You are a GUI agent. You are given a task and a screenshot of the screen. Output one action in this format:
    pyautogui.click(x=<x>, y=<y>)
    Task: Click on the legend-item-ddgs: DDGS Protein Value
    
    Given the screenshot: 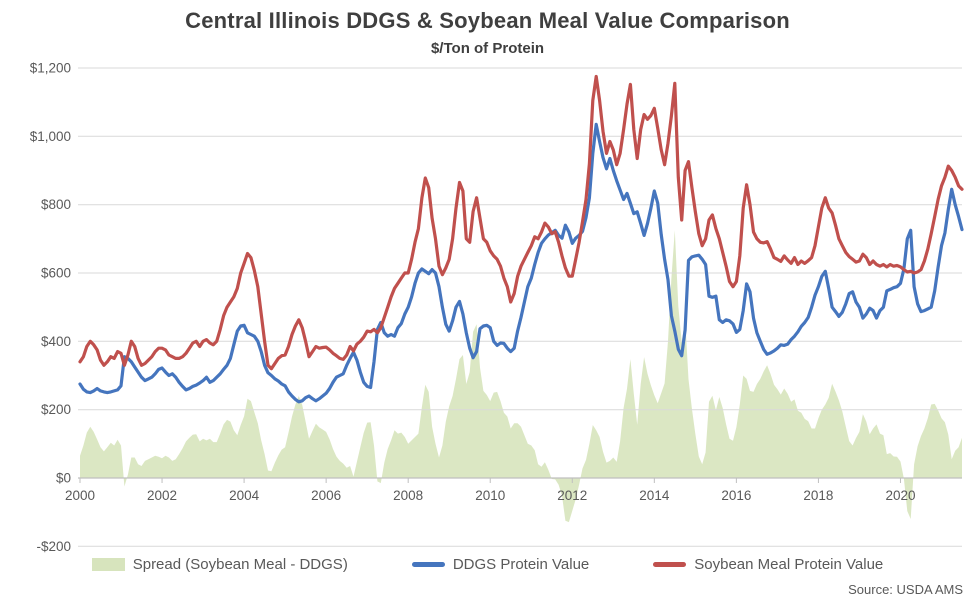 What is the action you would take?
    pyautogui.click(x=500, y=564)
    